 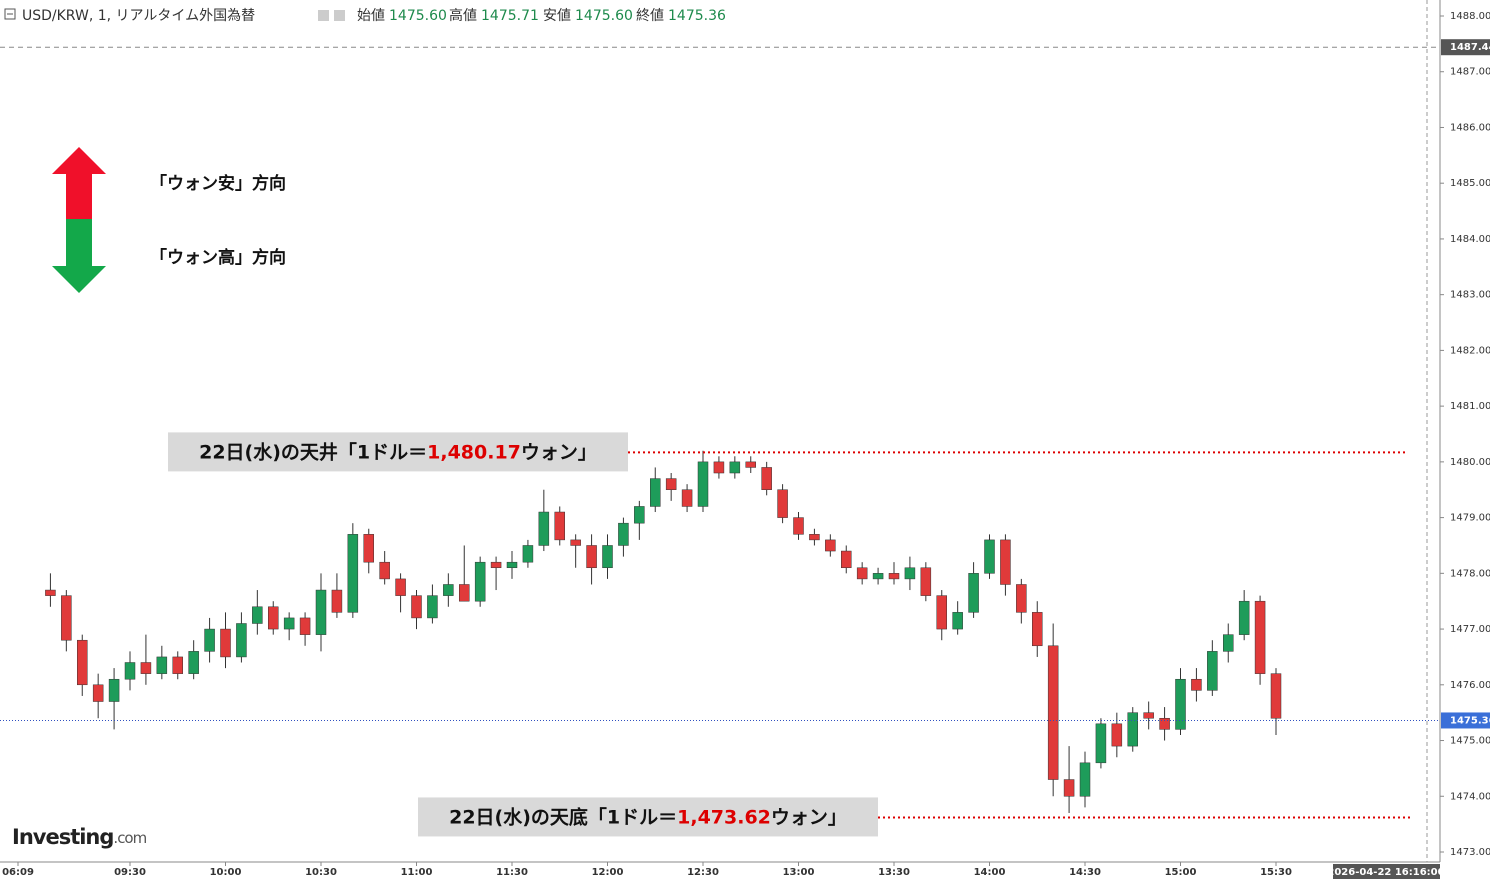 I want to click on y-tick-label: 1487.00, so click(x=1470, y=72).